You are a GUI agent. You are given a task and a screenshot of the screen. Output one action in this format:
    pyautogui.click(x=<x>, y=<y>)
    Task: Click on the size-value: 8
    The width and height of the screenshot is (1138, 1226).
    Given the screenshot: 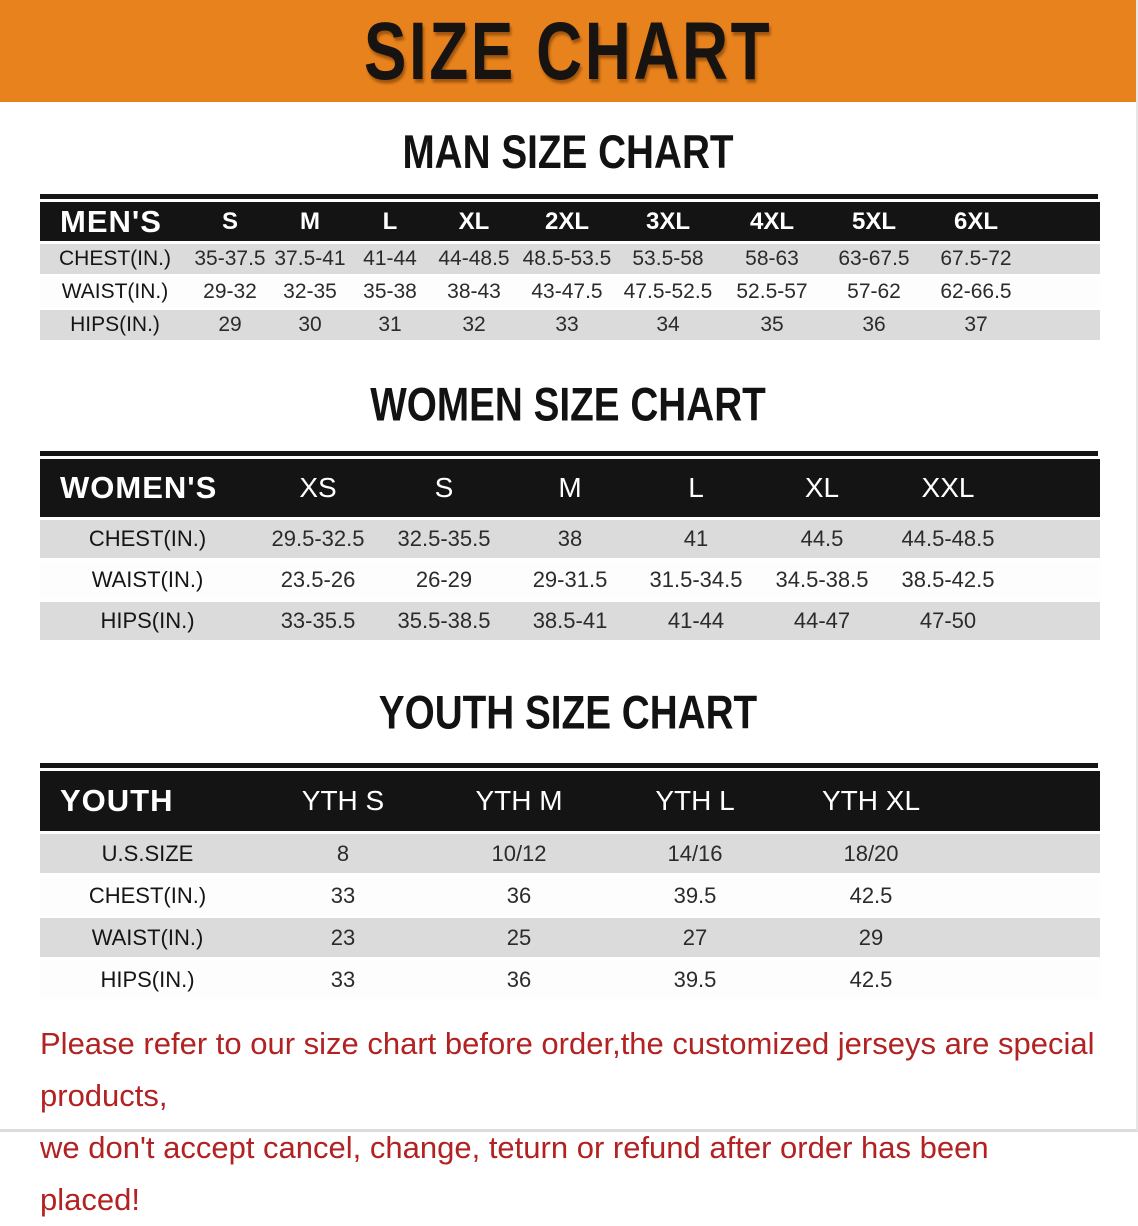 What is the action you would take?
    pyautogui.click(x=343, y=853)
    